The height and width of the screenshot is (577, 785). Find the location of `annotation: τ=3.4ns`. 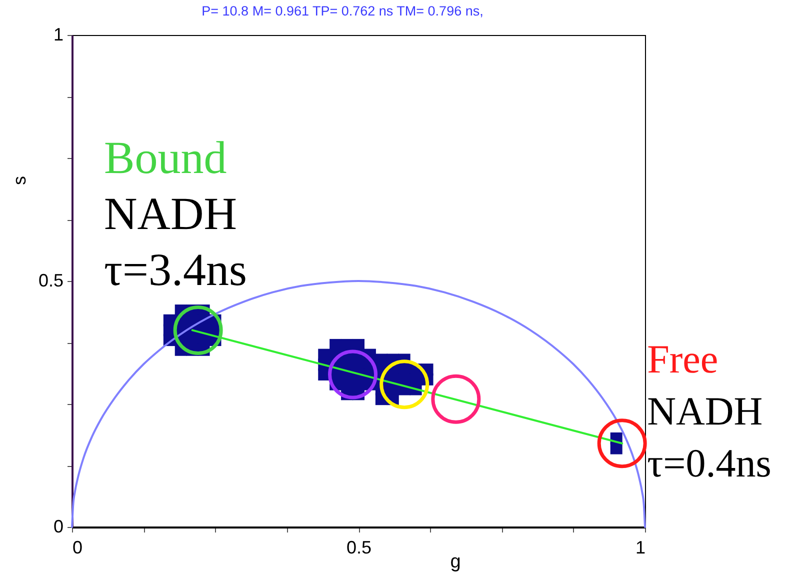

annotation: τ=3.4ns is located at coordinates (175, 270).